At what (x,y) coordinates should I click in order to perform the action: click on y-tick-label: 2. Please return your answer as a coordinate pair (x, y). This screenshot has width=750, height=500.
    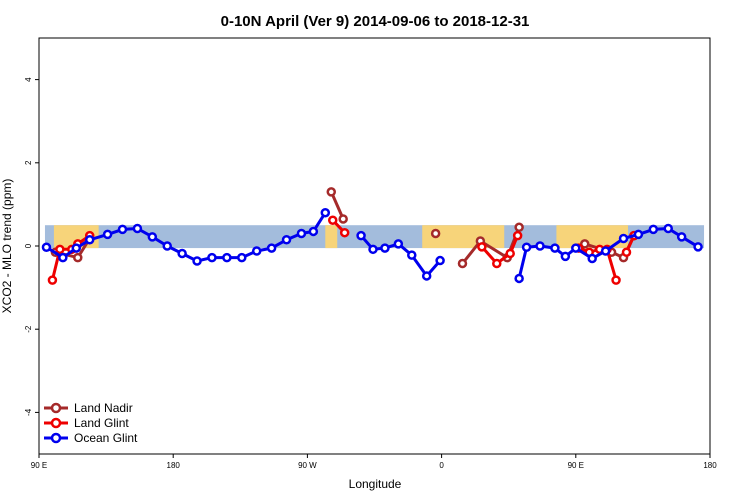
    Looking at the image, I should click on (28, 162).